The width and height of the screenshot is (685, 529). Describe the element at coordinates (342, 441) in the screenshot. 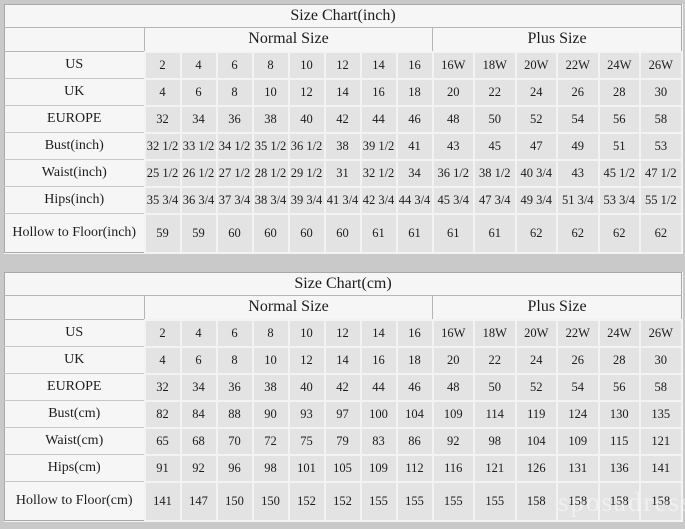

I see `size-value-cell: 79` at that location.